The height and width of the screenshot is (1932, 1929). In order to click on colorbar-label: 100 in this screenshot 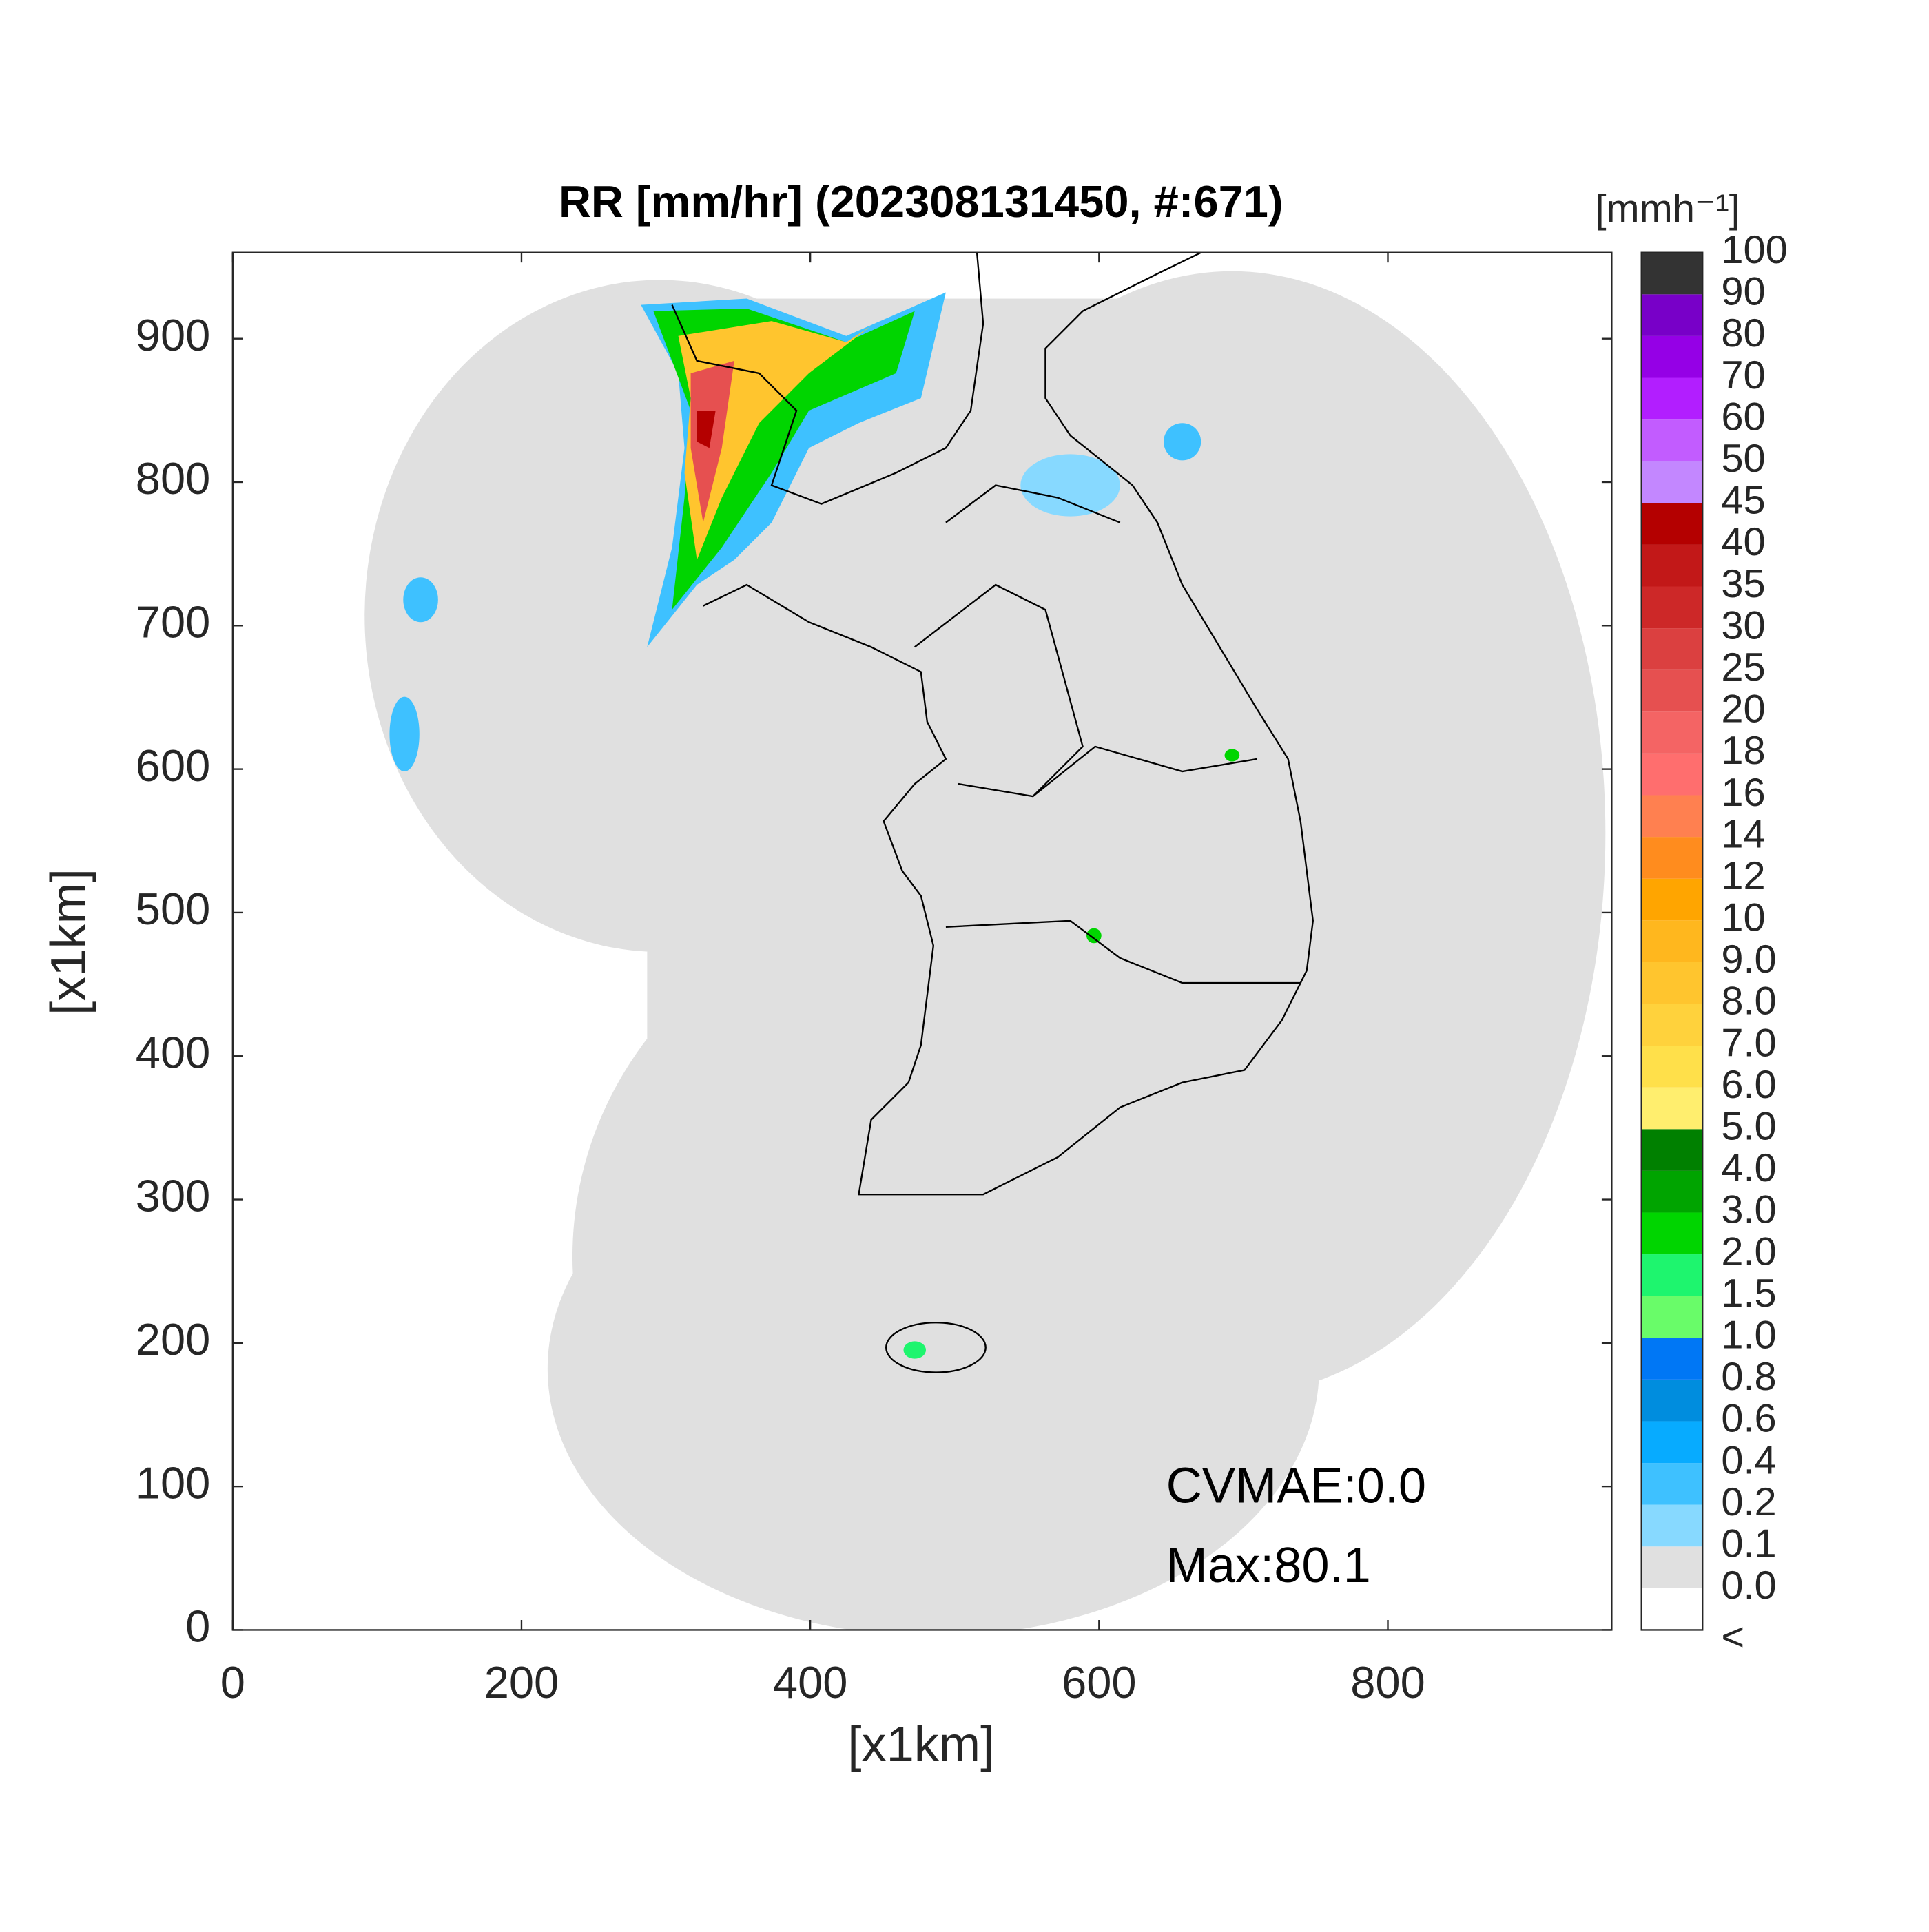, I will do `click(1754, 250)`.